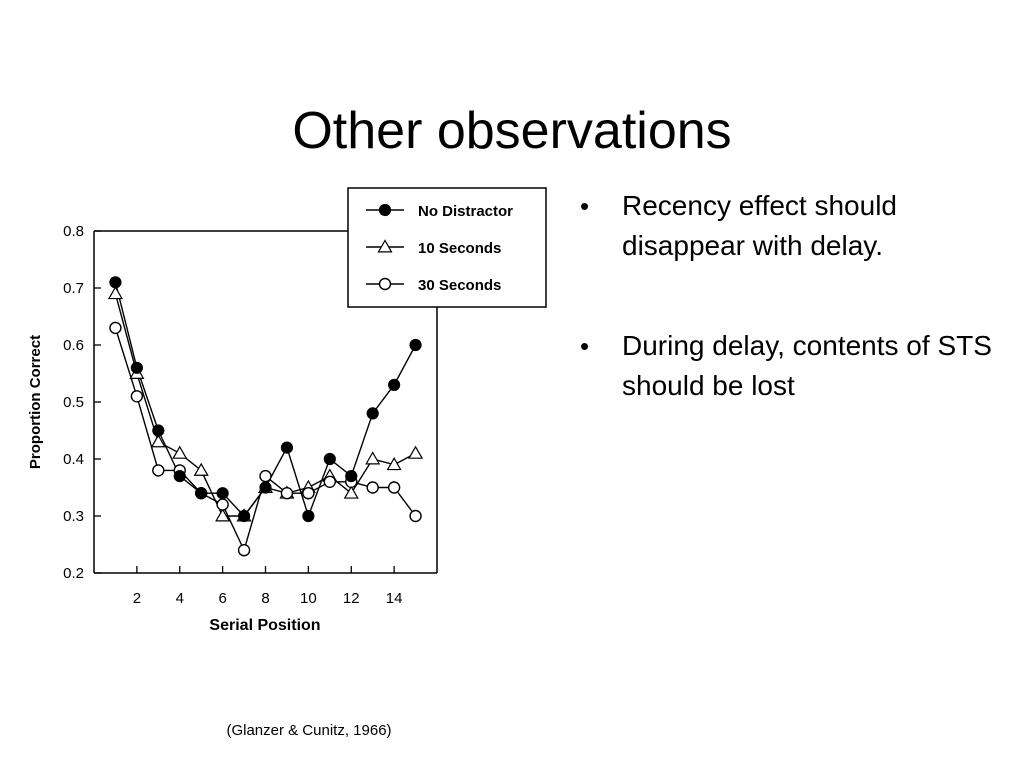 Image resolution: width=1024 pixels, height=768 pixels. What do you see at coordinates (265, 399) in the screenshot?
I see `series-markers` at bounding box center [265, 399].